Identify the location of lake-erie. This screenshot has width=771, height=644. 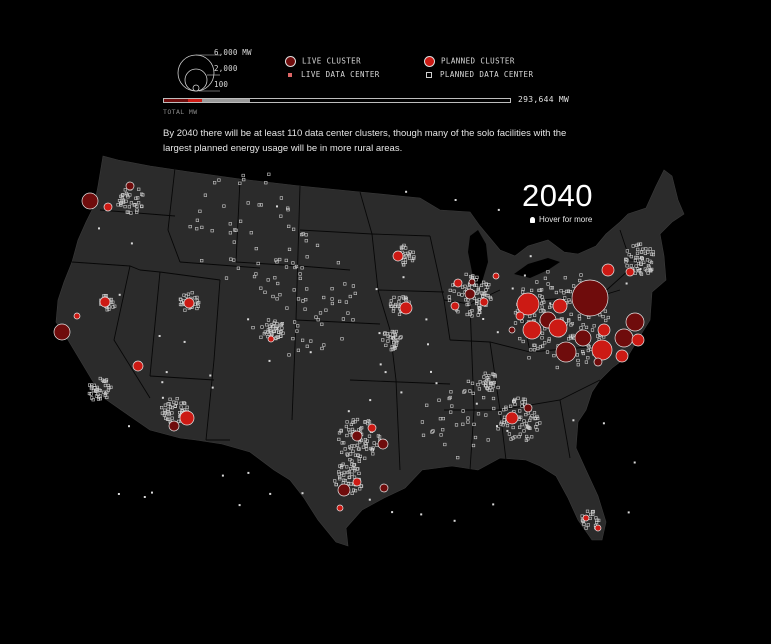
(537, 268).